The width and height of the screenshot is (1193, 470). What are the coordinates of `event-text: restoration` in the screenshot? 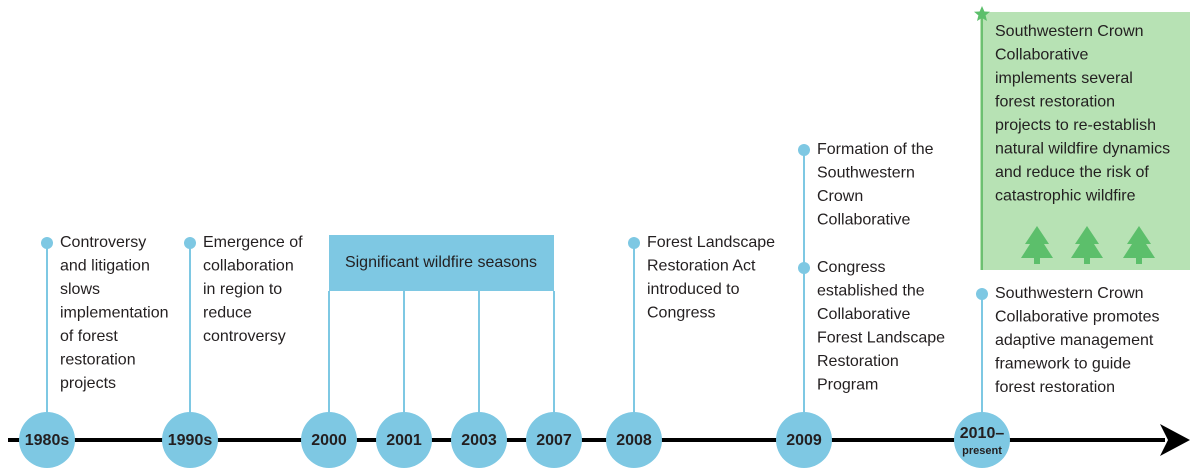 It's located at (98, 360).